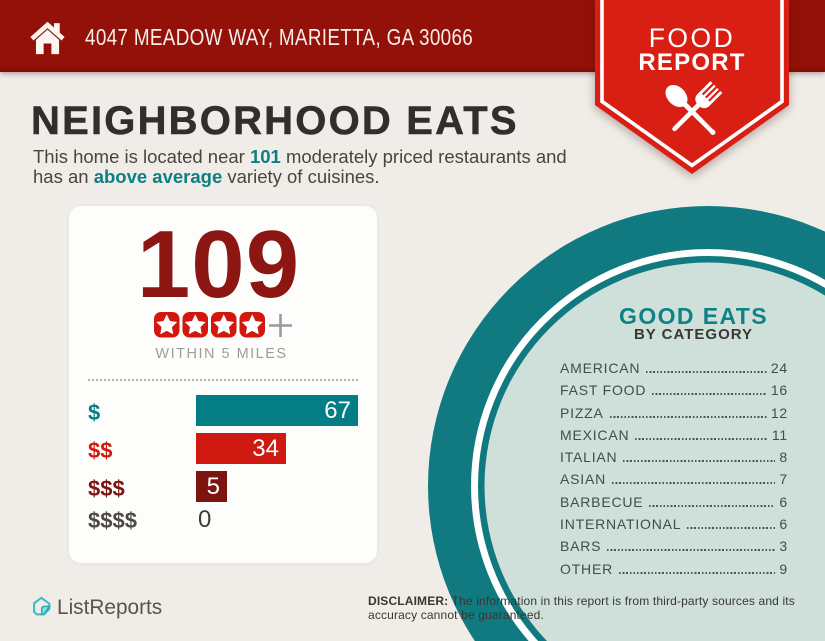 The height and width of the screenshot is (641, 825). Describe the element at coordinates (692, 38) in the screenshot. I see `svg-text: FOOD` at that location.